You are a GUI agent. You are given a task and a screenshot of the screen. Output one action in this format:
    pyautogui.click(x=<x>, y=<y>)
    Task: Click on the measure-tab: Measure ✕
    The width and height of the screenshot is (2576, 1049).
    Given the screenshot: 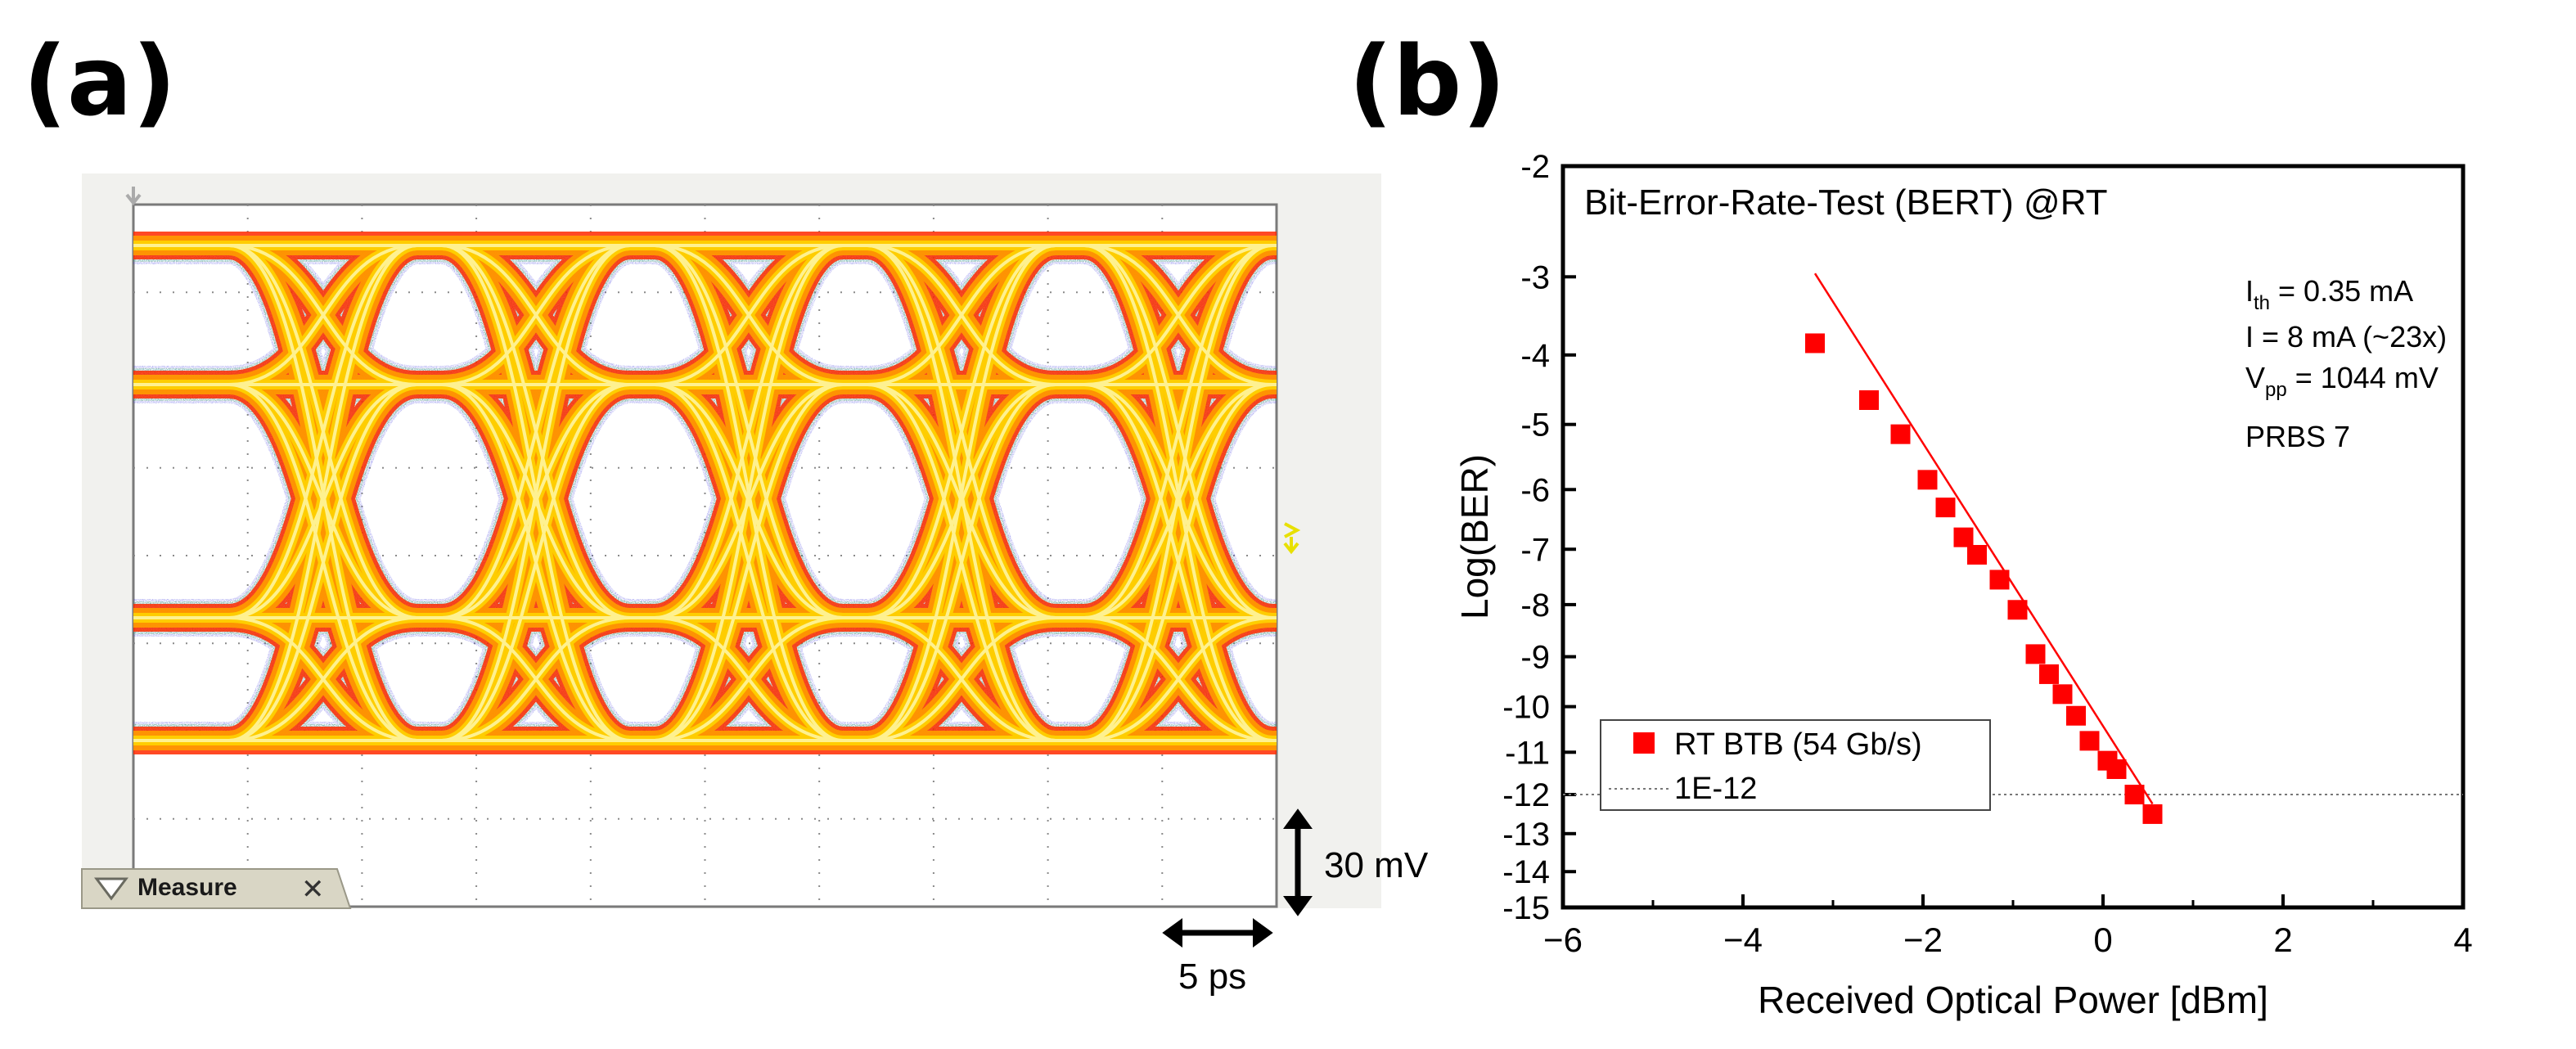 What is the action you would take?
    pyautogui.click(x=216, y=888)
    